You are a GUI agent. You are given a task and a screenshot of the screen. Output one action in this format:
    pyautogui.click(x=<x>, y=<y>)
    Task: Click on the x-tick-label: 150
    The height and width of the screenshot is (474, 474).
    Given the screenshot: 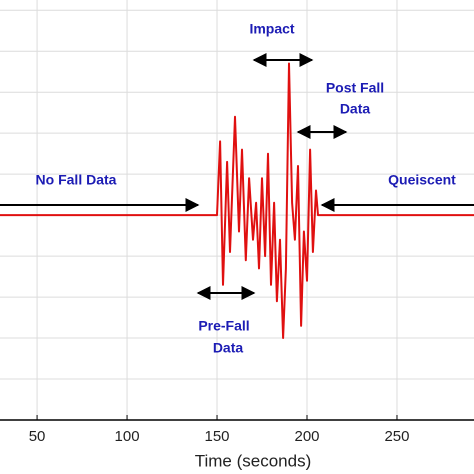 What is the action you would take?
    pyautogui.click(x=217, y=436)
    